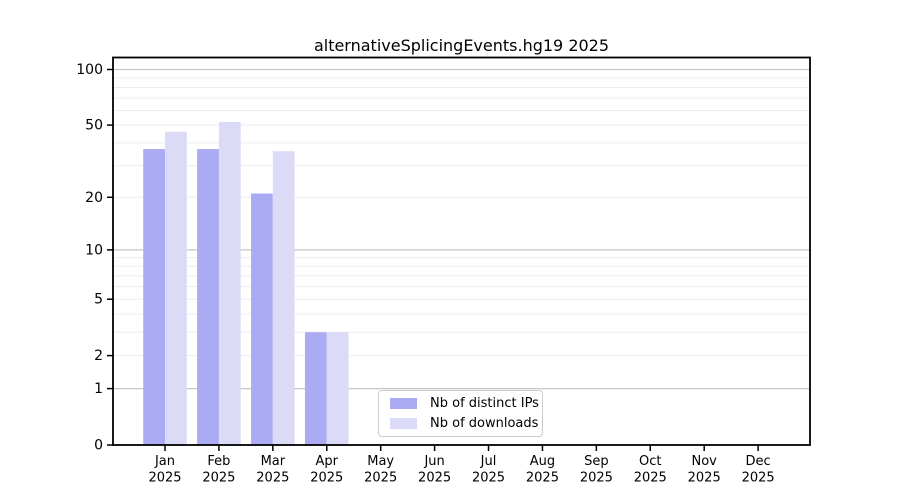 This screenshot has width=900, height=500. I want to click on legend: Nb of distinct IPs Nb of downloads, so click(460, 413).